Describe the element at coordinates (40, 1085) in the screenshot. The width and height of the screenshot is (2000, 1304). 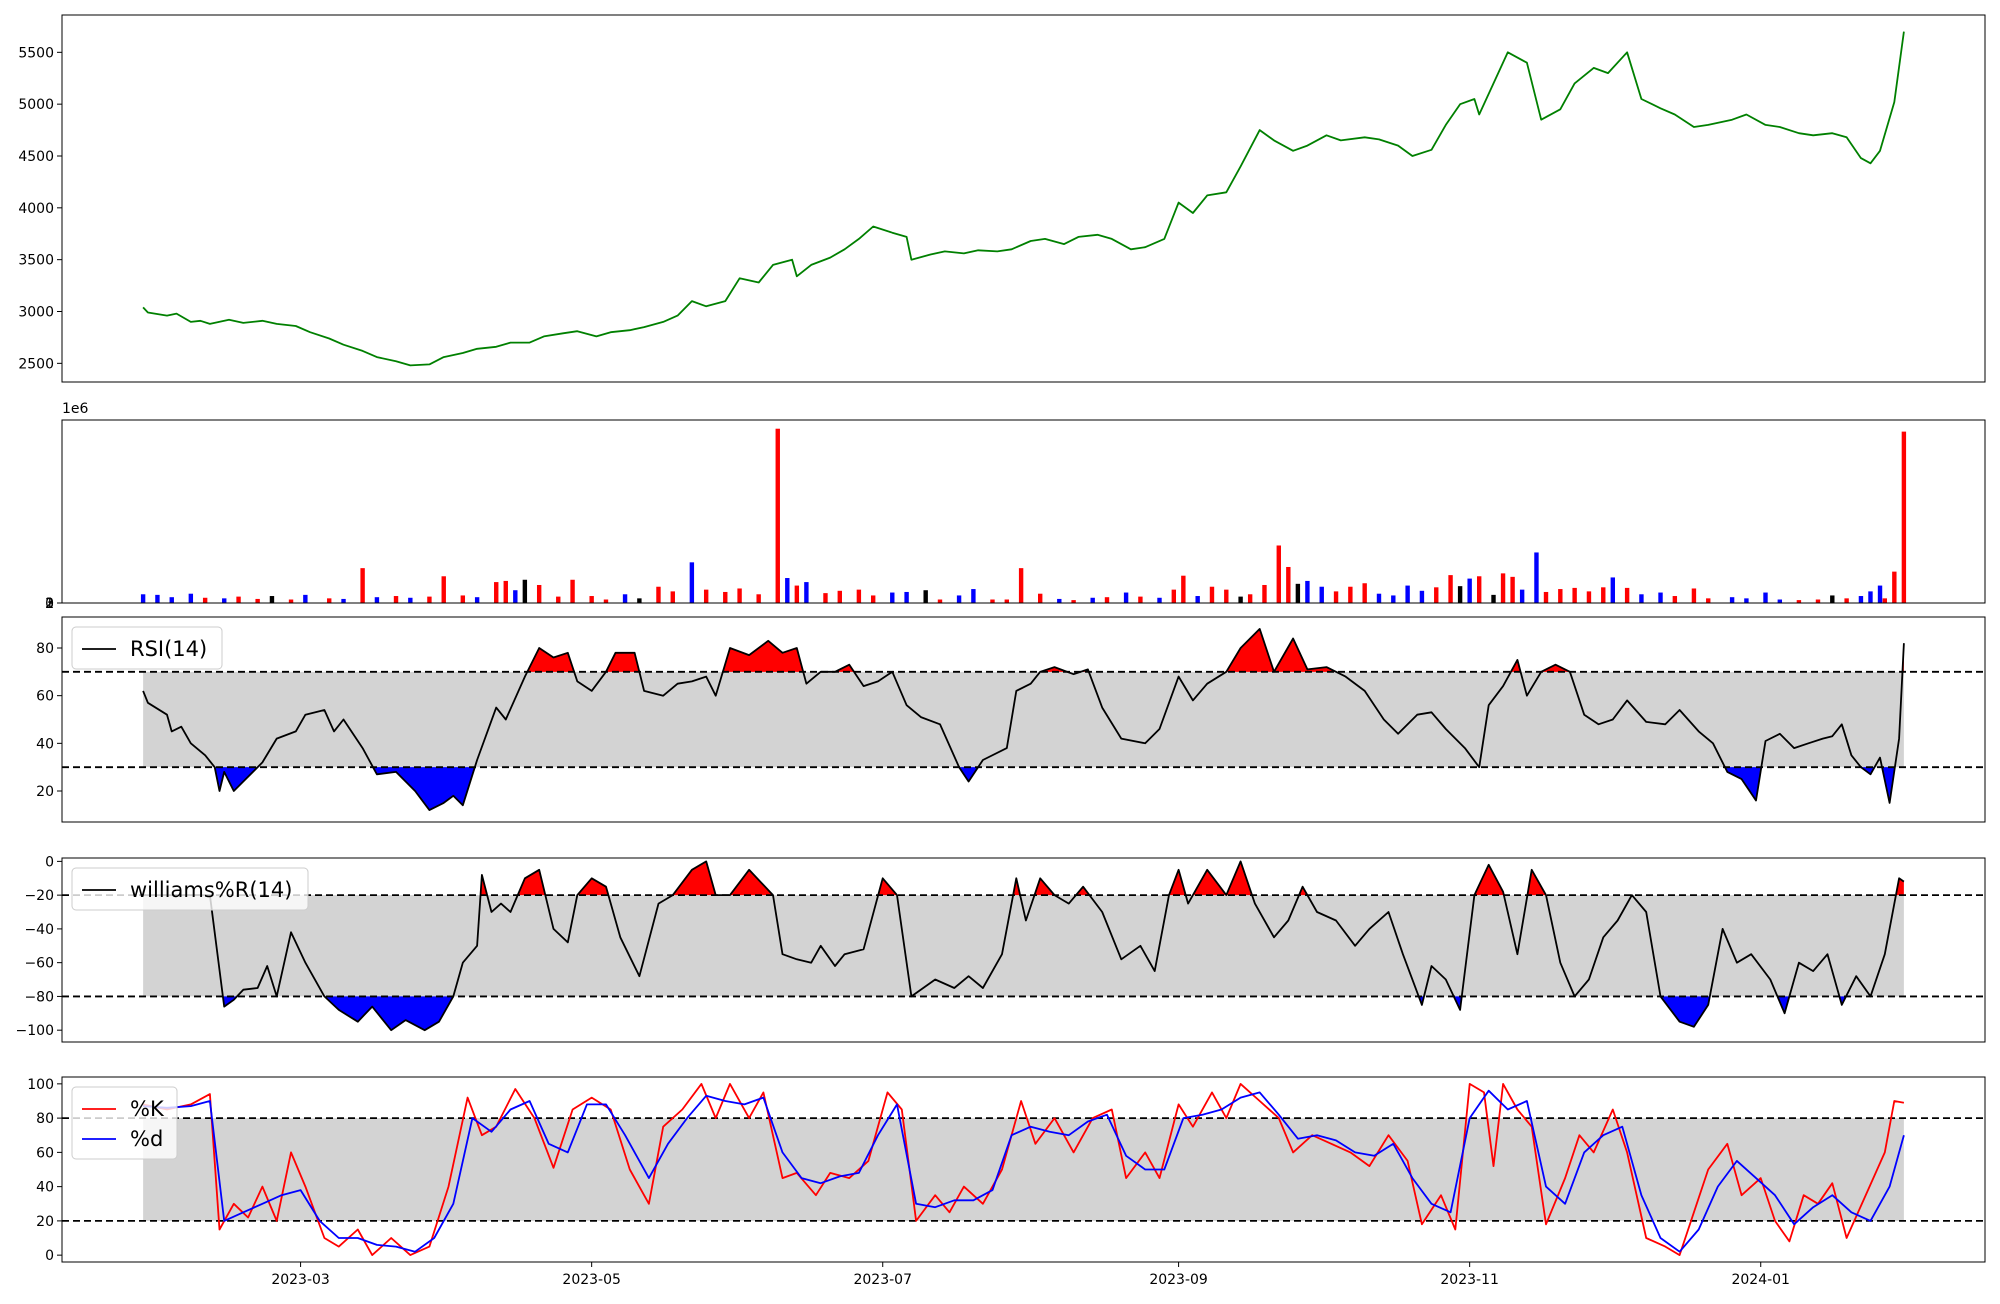
I see `y-tick-label: 100` at that location.